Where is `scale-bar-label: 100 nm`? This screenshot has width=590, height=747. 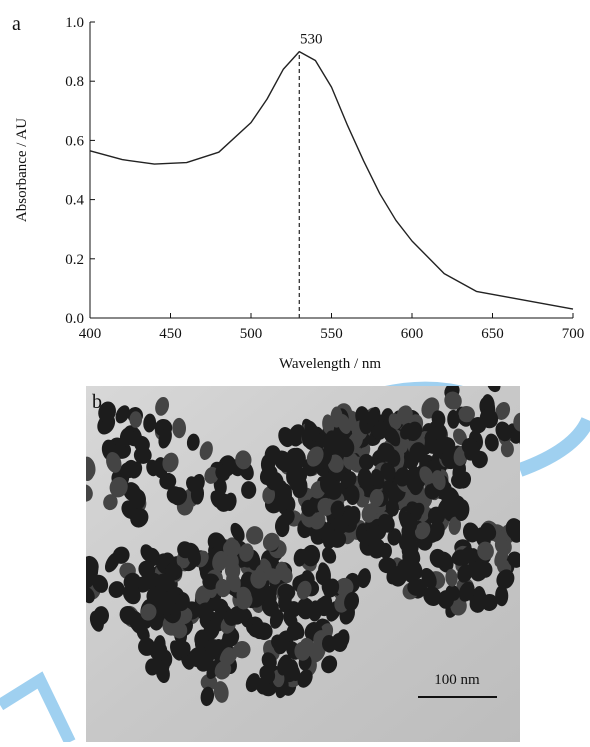 scale-bar-label: 100 nm is located at coordinates (457, 680).